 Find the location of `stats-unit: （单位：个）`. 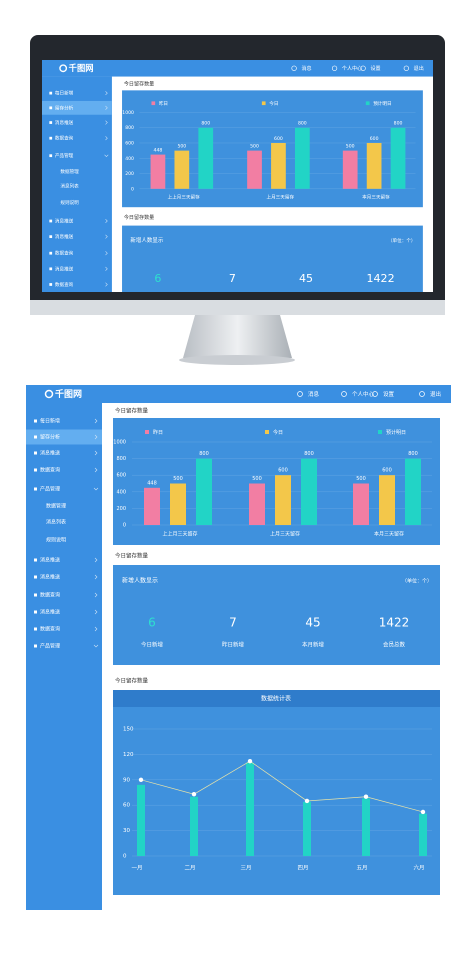

stats-unit: （单位：个） is located at coordinates (417, 581).